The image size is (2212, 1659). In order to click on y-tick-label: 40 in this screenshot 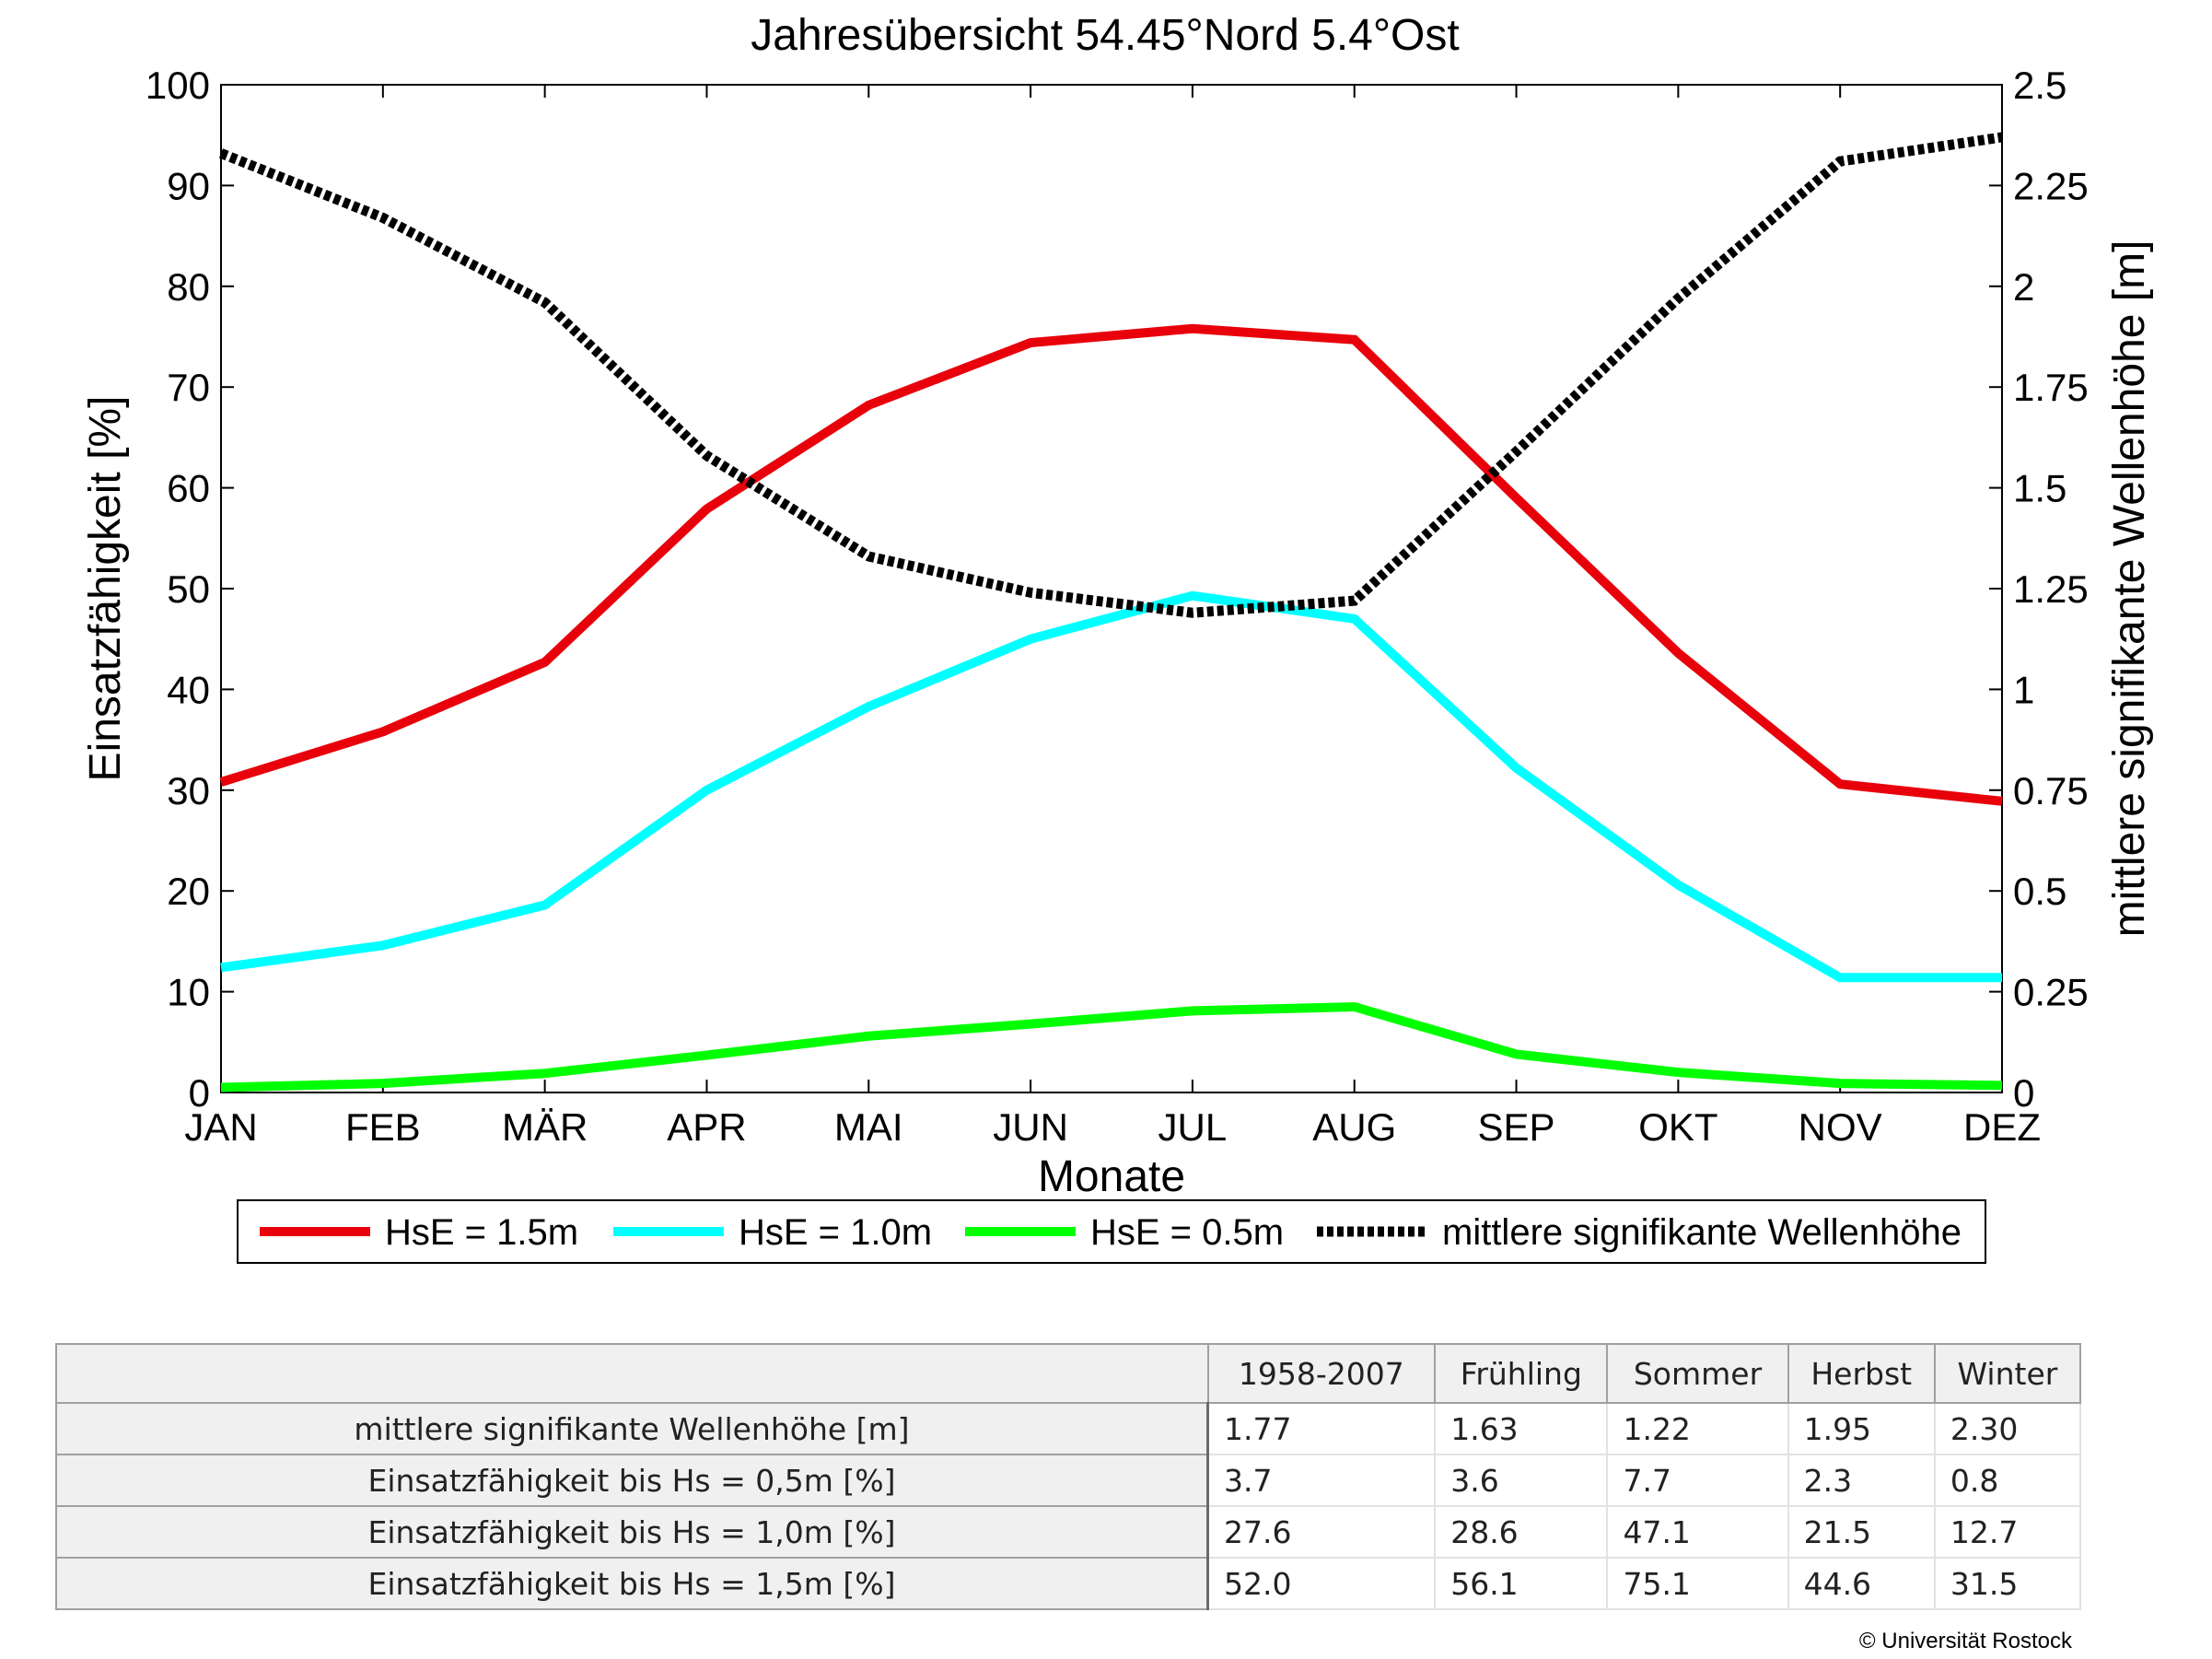, I will do `click(189, 689)`.